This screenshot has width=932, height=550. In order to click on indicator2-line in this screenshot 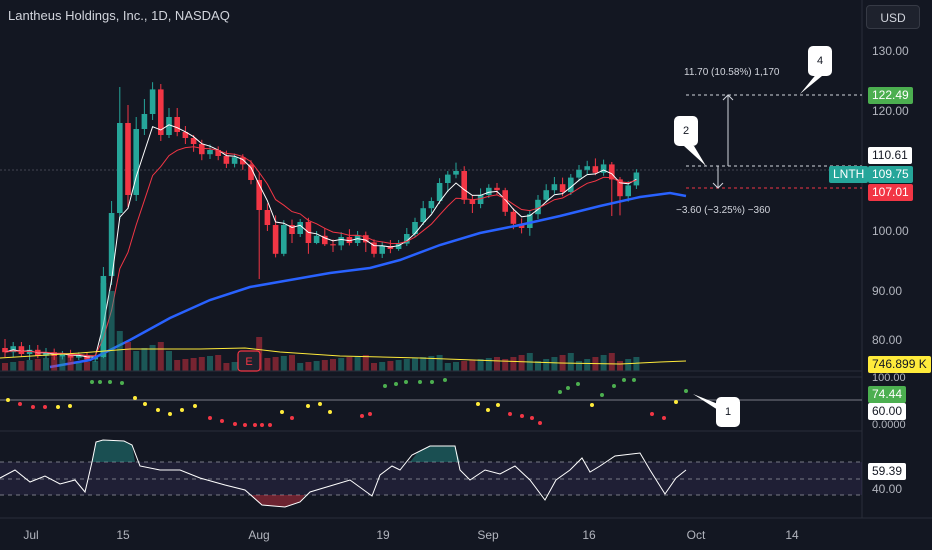, I will do `click(343, 473)`.